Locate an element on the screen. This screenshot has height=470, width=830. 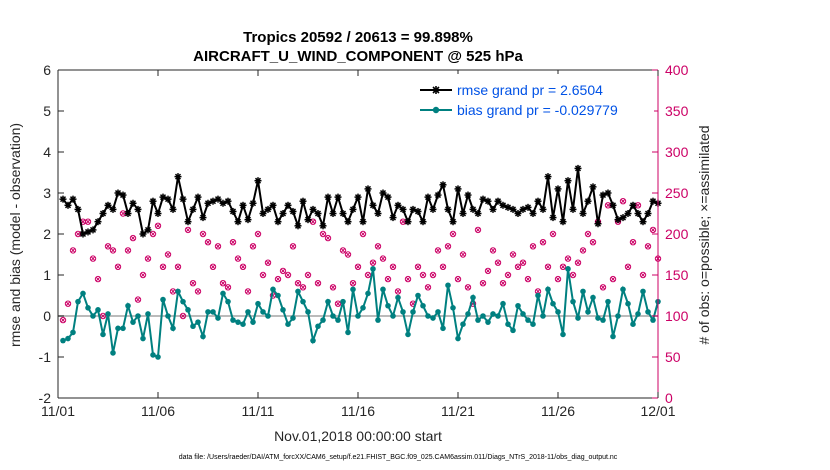
right-y-tick-label: 200 is located at coordinates (677, 234).